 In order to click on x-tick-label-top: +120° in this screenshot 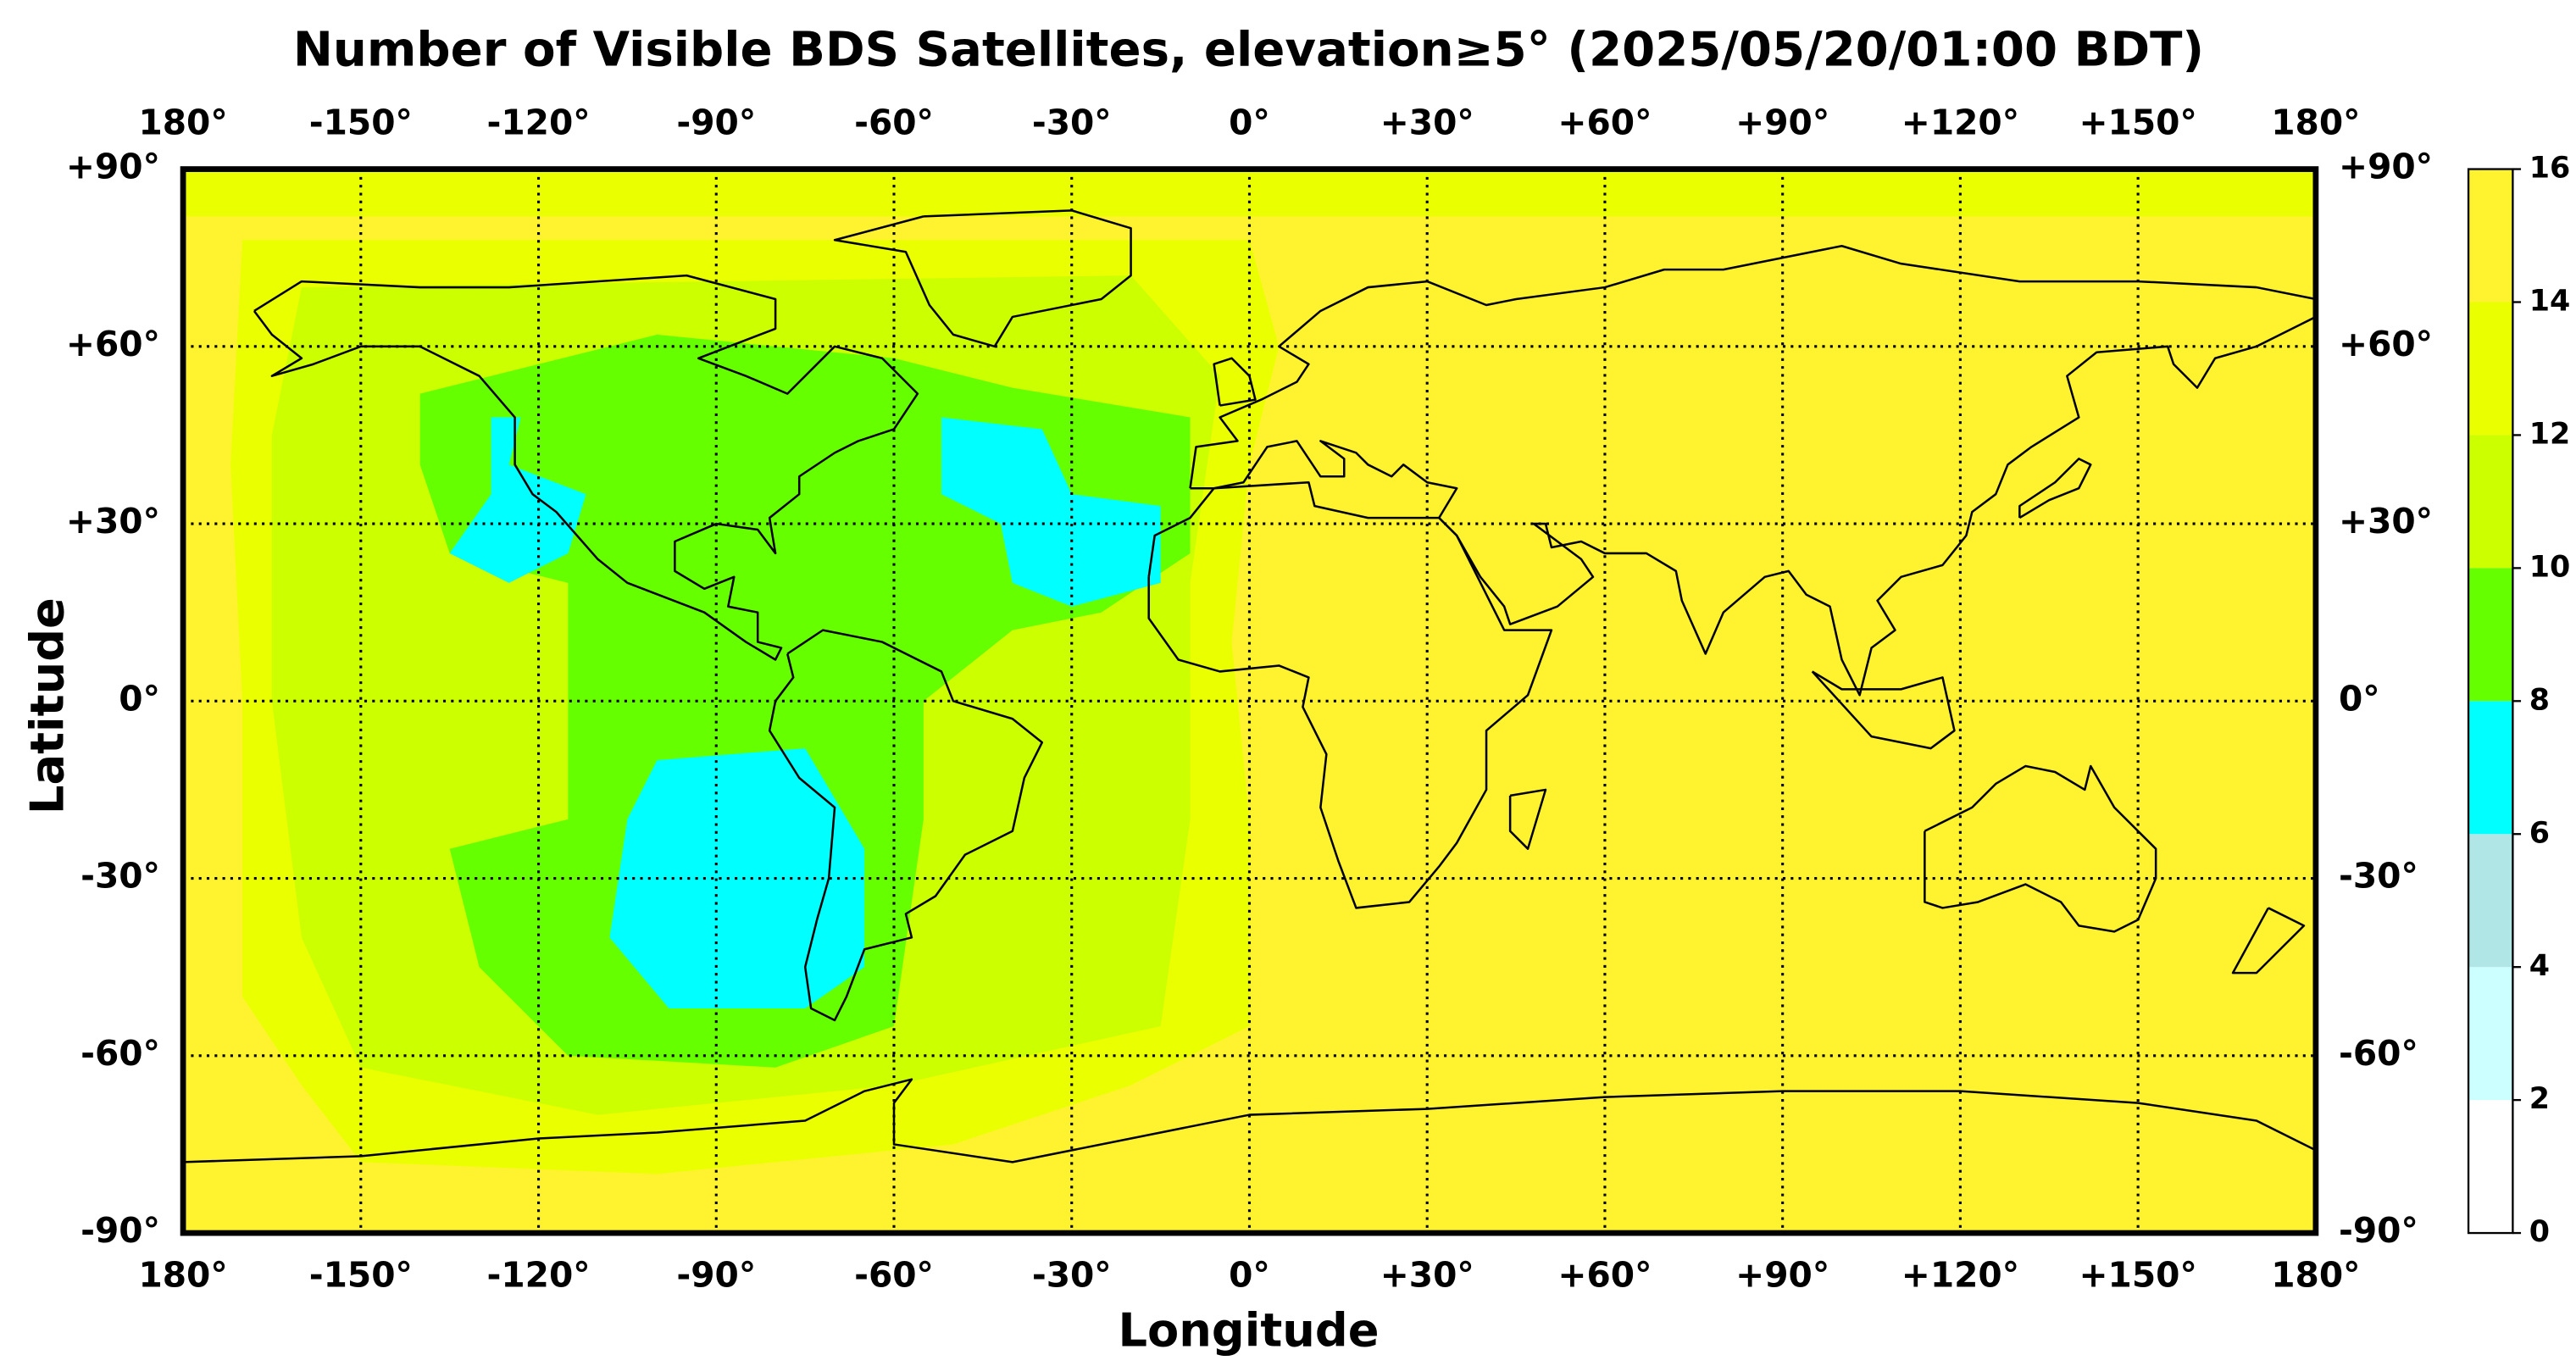, I will do `click(1960, 122)`.